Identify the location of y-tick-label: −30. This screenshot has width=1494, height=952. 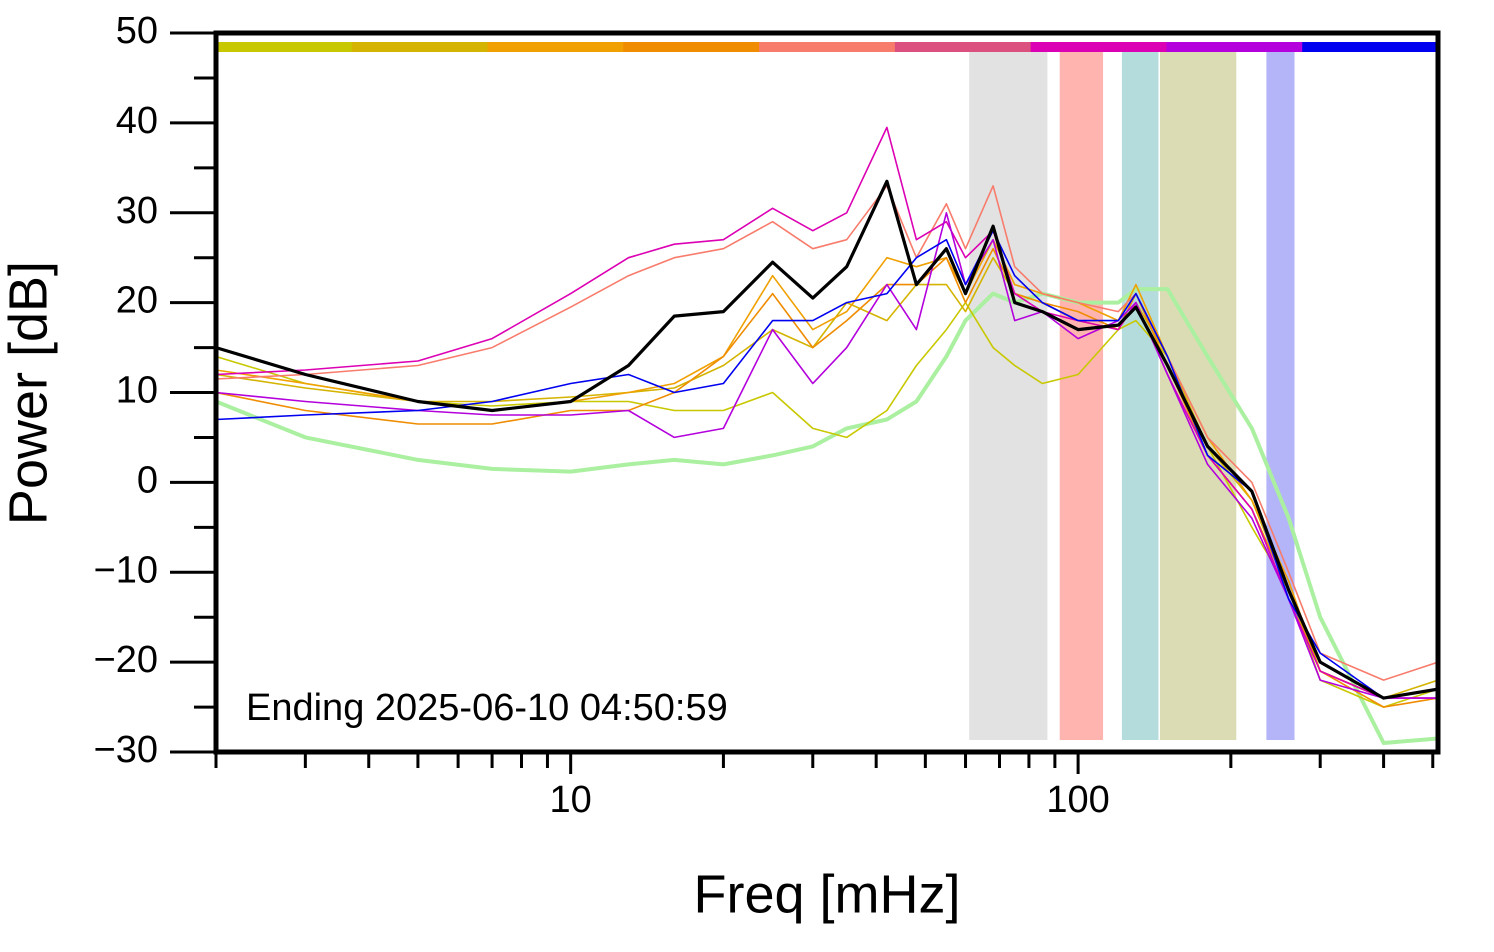
(126, 750).